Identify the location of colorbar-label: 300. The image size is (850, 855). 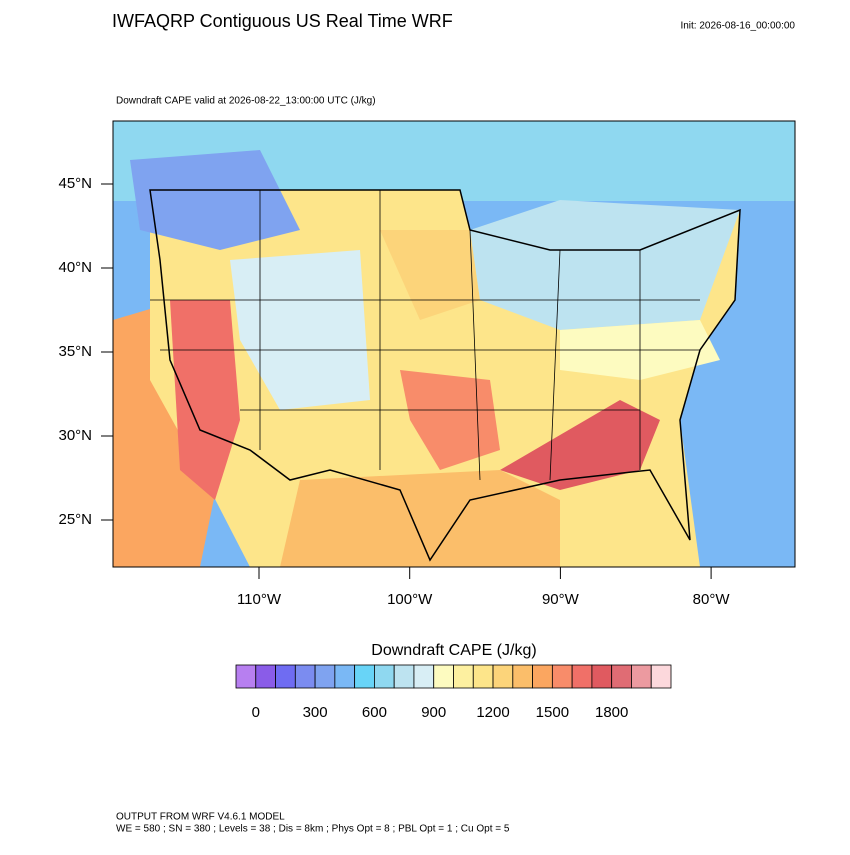
(315, 712).